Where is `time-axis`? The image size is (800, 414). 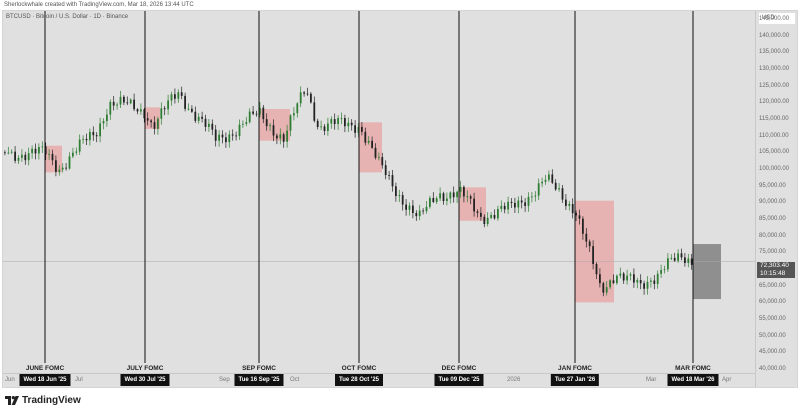
time-axis is located at coordinates (379, 381).